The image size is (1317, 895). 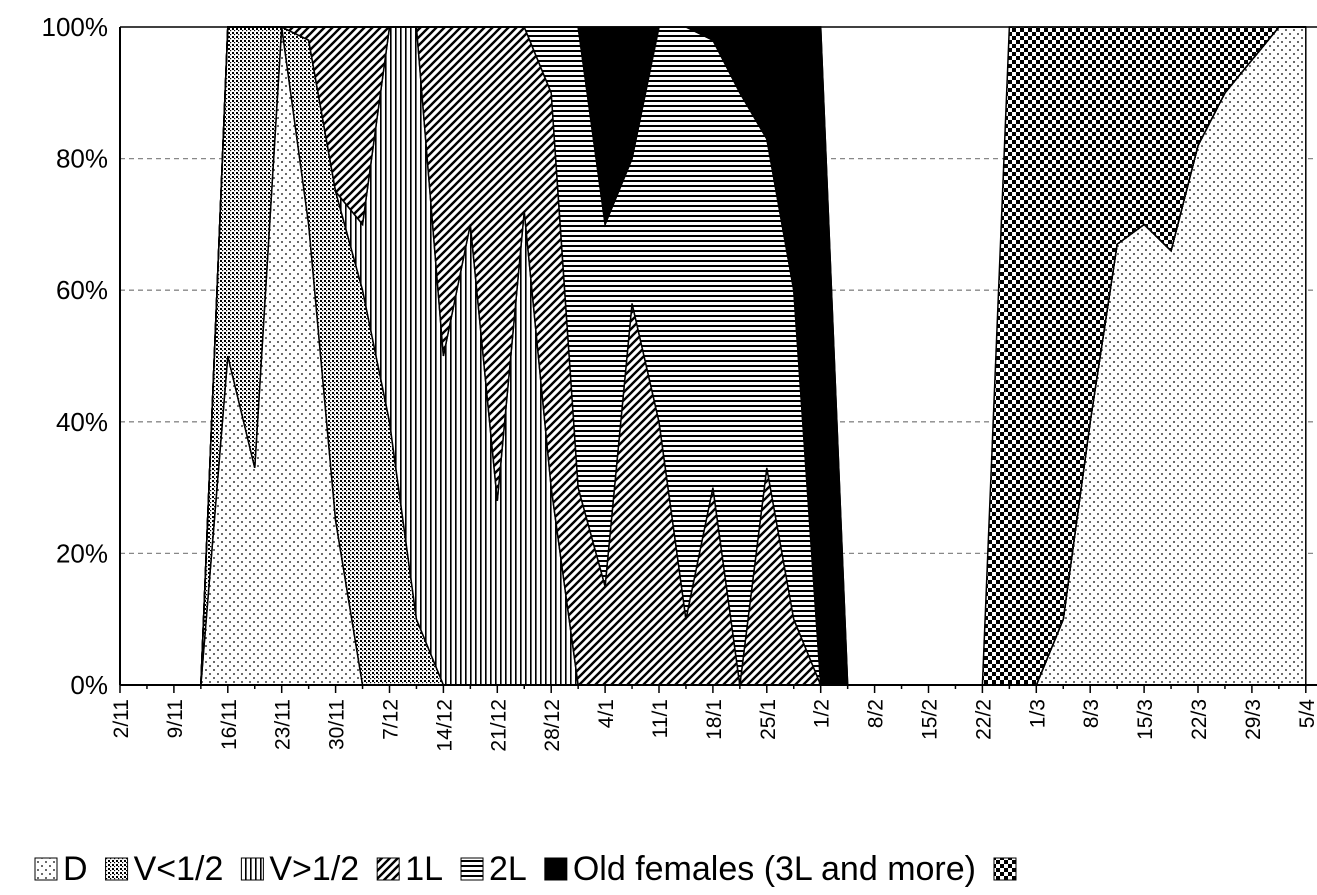 What do you see at coordinates (1037, 713) in the screenshot?
I see `x-tick-label: 1/3` at bounding box center [1037, 713].